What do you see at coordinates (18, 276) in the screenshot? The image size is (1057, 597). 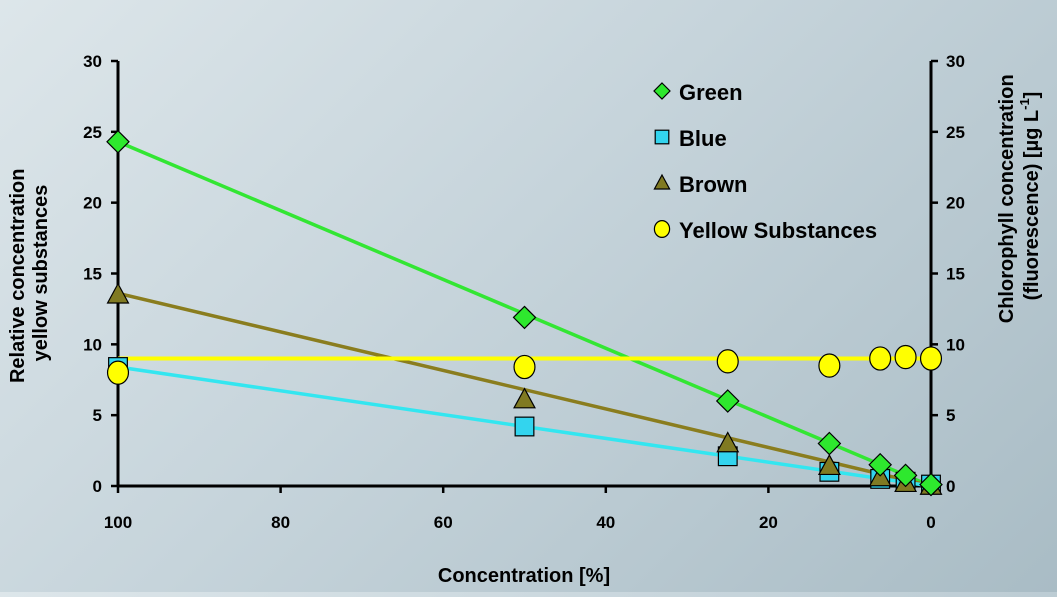 I see `y-axis-left-title-line-1: Relative concentration` at bounding box center [18, 276].